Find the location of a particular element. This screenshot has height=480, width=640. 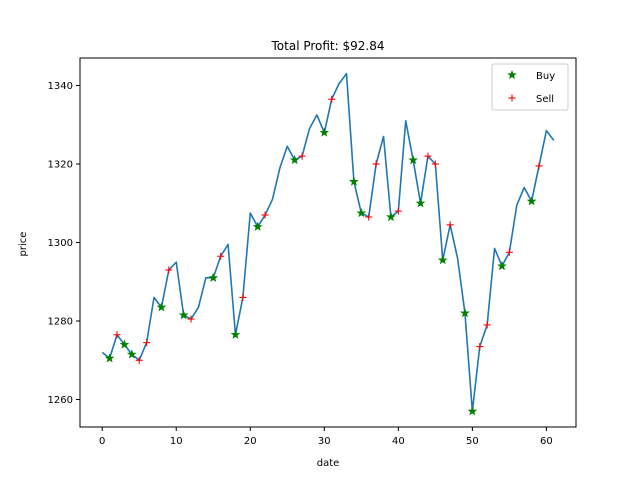

y-axis-label: price is located at coordinates (23, 244).